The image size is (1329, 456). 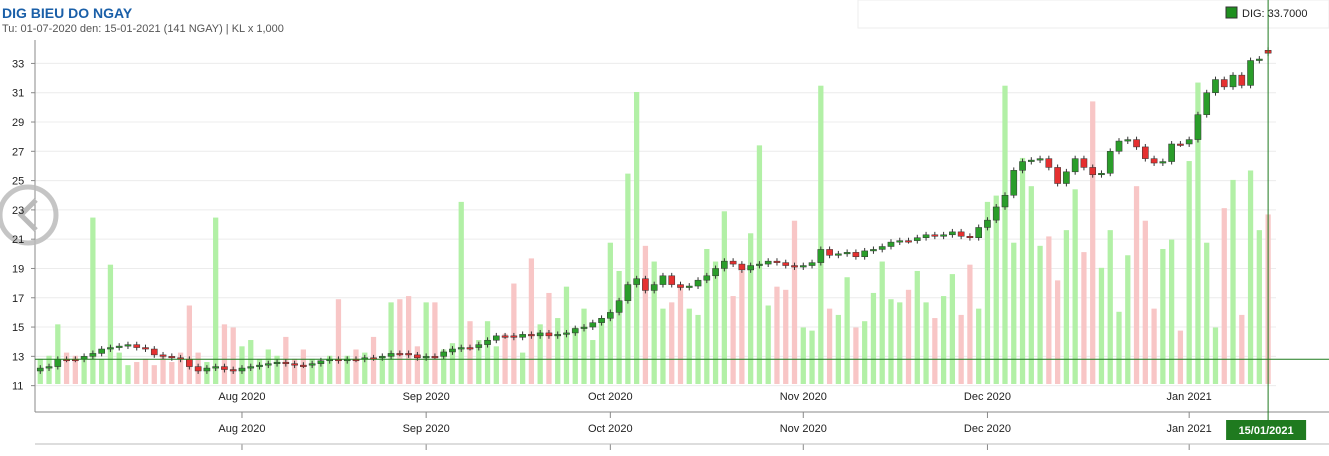 I want to click on y-tick-label: 15, so click(x=18, y=328).